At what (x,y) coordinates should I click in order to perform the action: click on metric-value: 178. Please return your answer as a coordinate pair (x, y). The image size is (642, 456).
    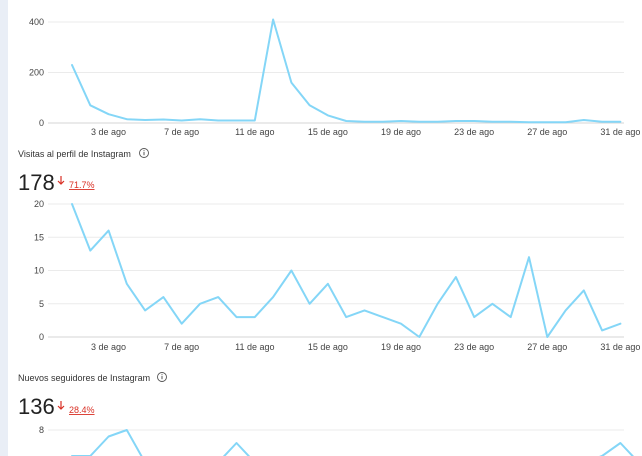
    Looking at the image, I should click on (36, 182).